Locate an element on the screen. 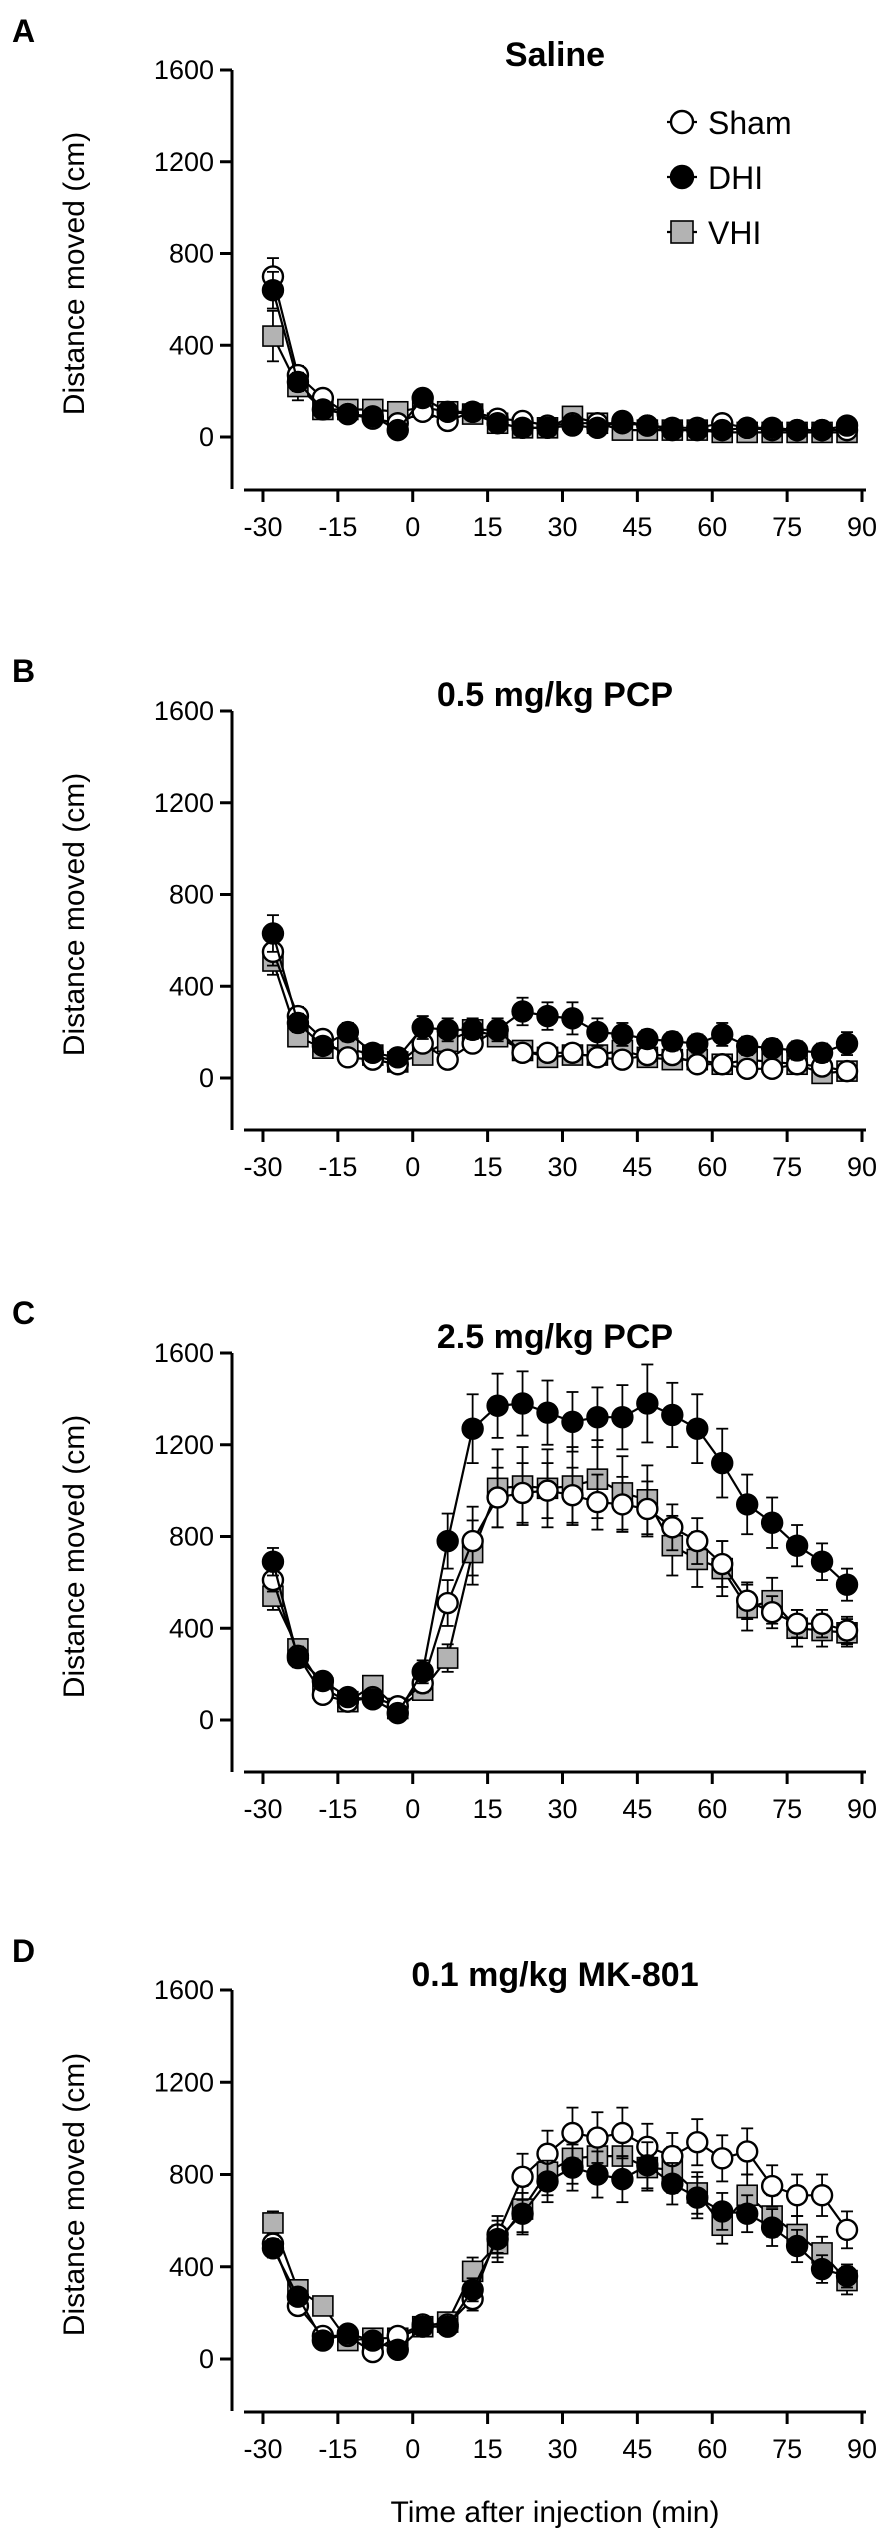 The width and height of the screenshot is (892, 2547). y-axis-label: Distance moved (cm) is located at coordinates (74, 2194).